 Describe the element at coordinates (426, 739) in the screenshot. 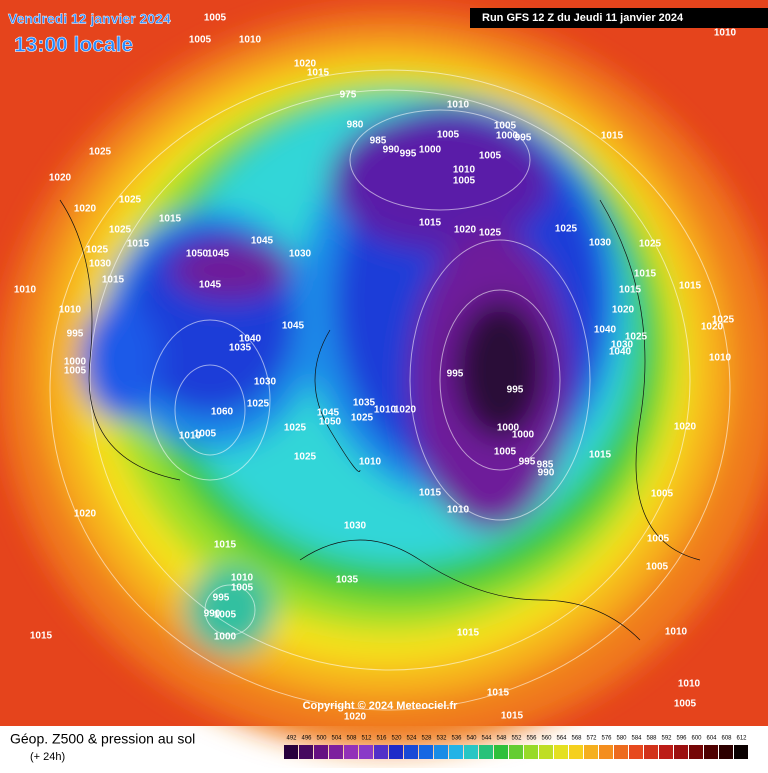

I see `scale-label: 528` at that location.